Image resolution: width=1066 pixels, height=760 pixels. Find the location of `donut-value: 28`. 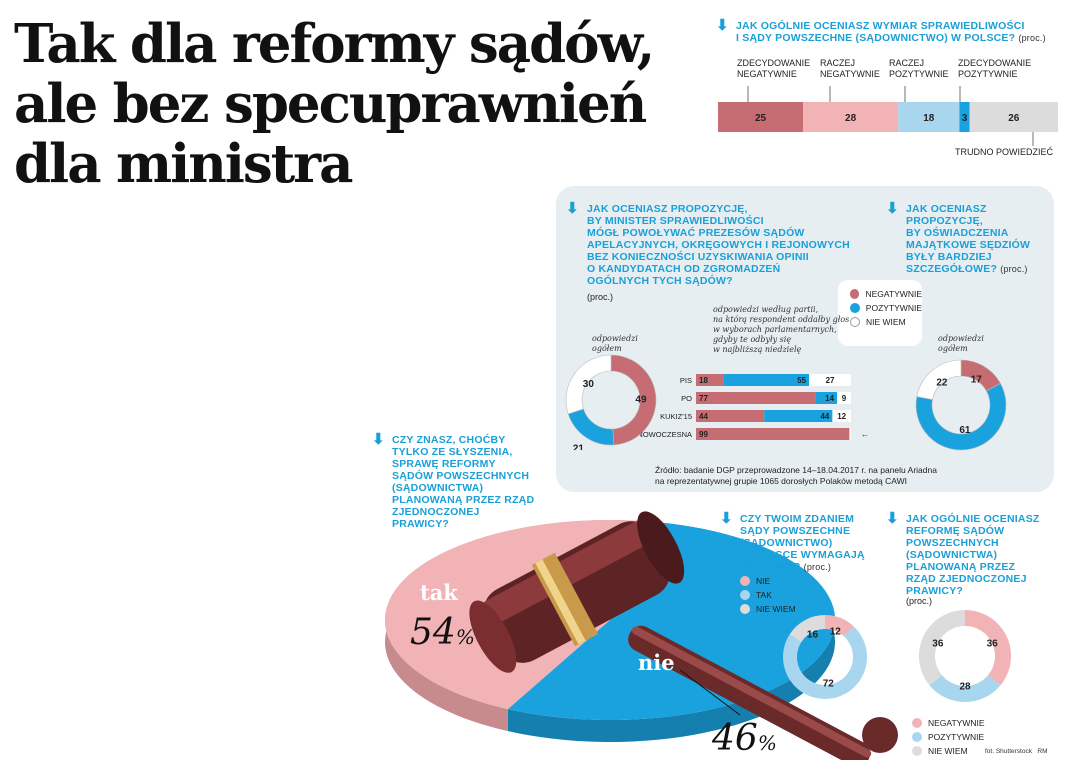

donut-value: 28 is located at coordinates (965, 687).